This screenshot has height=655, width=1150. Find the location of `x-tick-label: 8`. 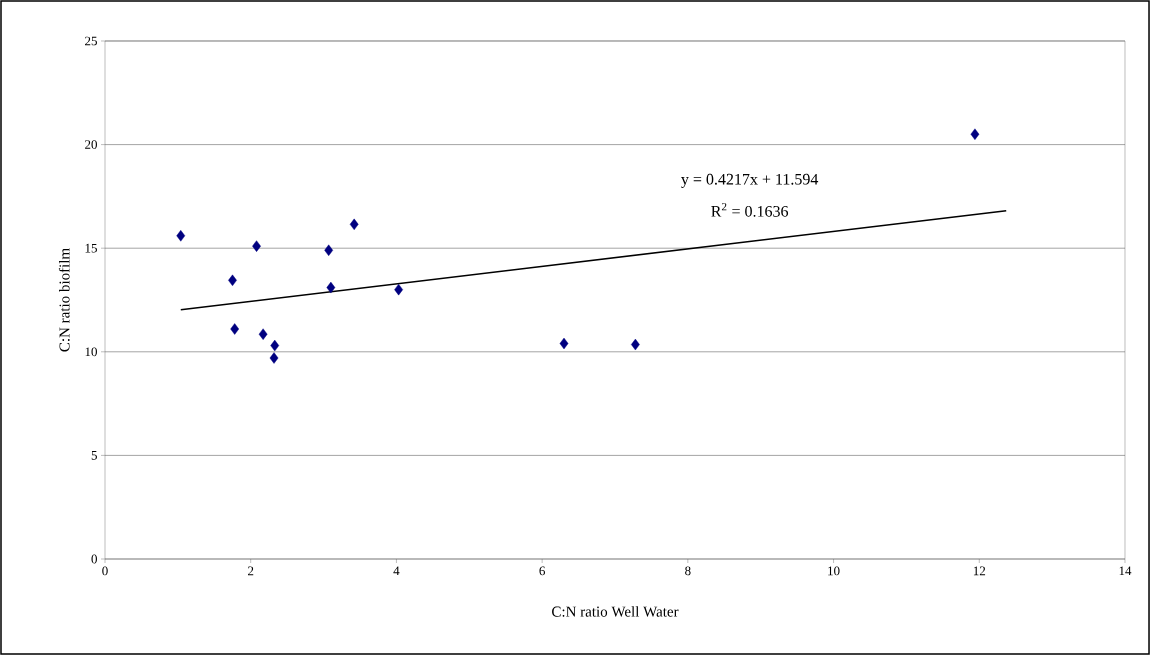

x-tick-label: 8 is located at coordinates (688, 571).